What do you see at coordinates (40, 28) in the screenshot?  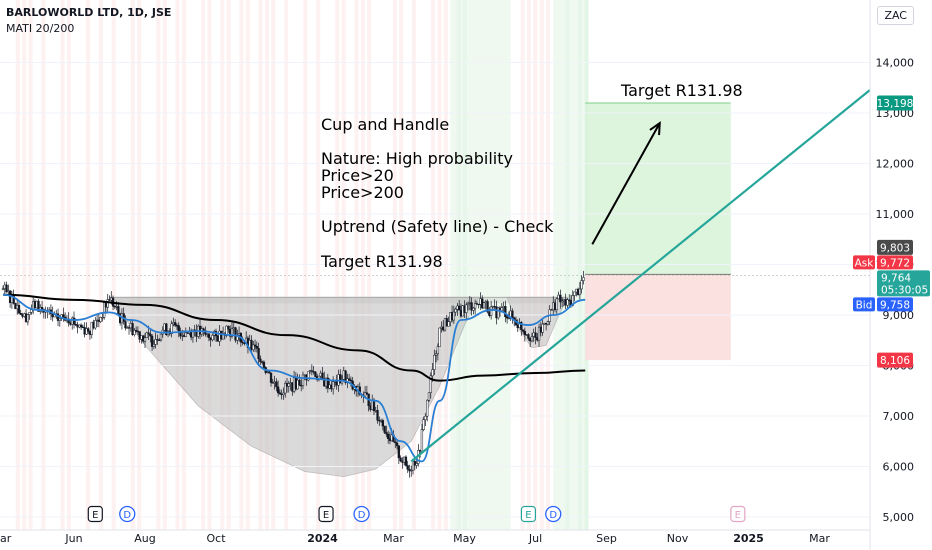 I see `indicator-label: MATI 20/200` at bounding box center [40, 28].